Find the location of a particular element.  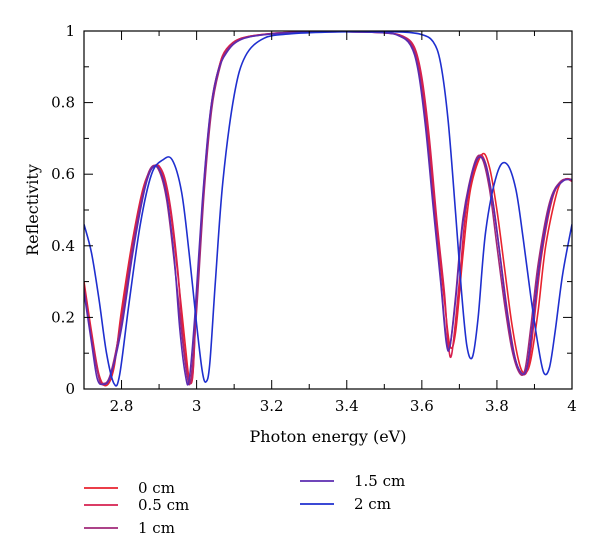

legend-label-3: 1.5 cm is located at coordinates (379, 481).